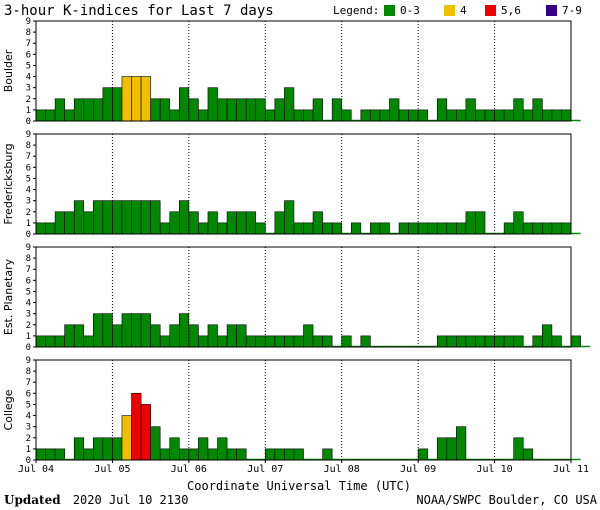 Image resolution: width=600 pixels, height=510 pixels. What do you see at coordinates (32, 500) in the screenshot?
I see `updated-label: Updated` at bounding box center [32, 500].